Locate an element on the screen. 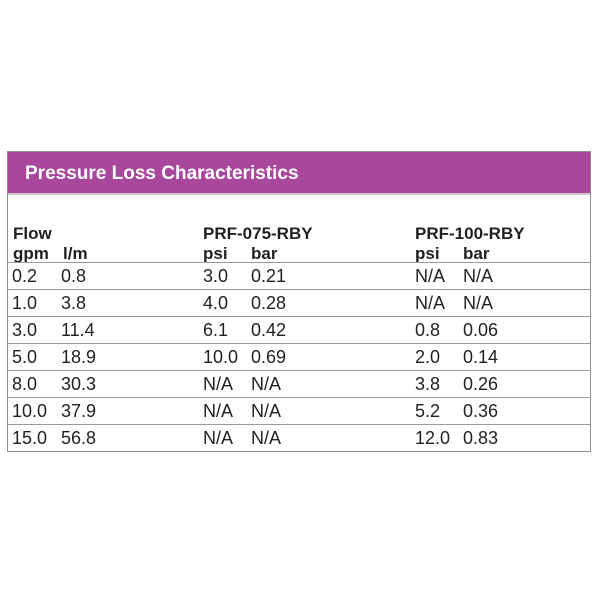 This screenshot has height=600, width=600. header-model-prf-075: PRF-075-RBY is located at coordinates (258, 233).